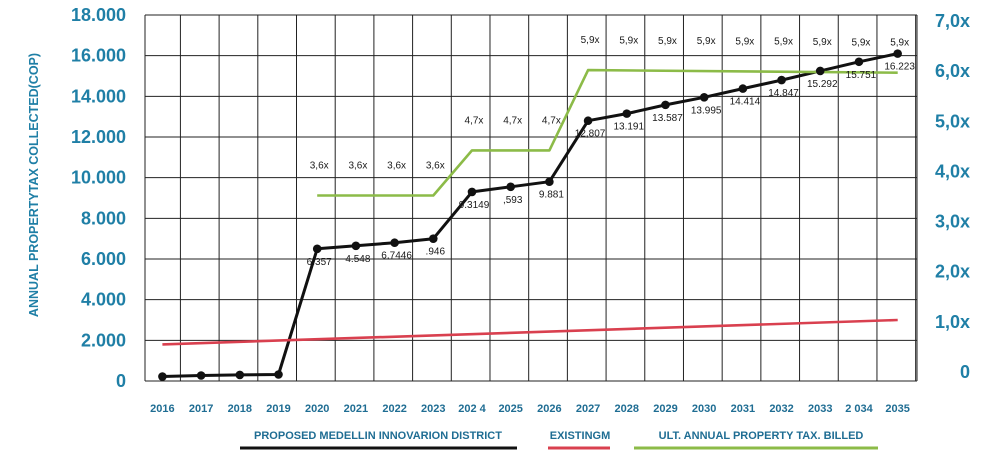 This screenshot has width=993, height=459. Describe the element at coordinates (745, 102) in the screenshot. I see `data-label: 14.414` at that location.